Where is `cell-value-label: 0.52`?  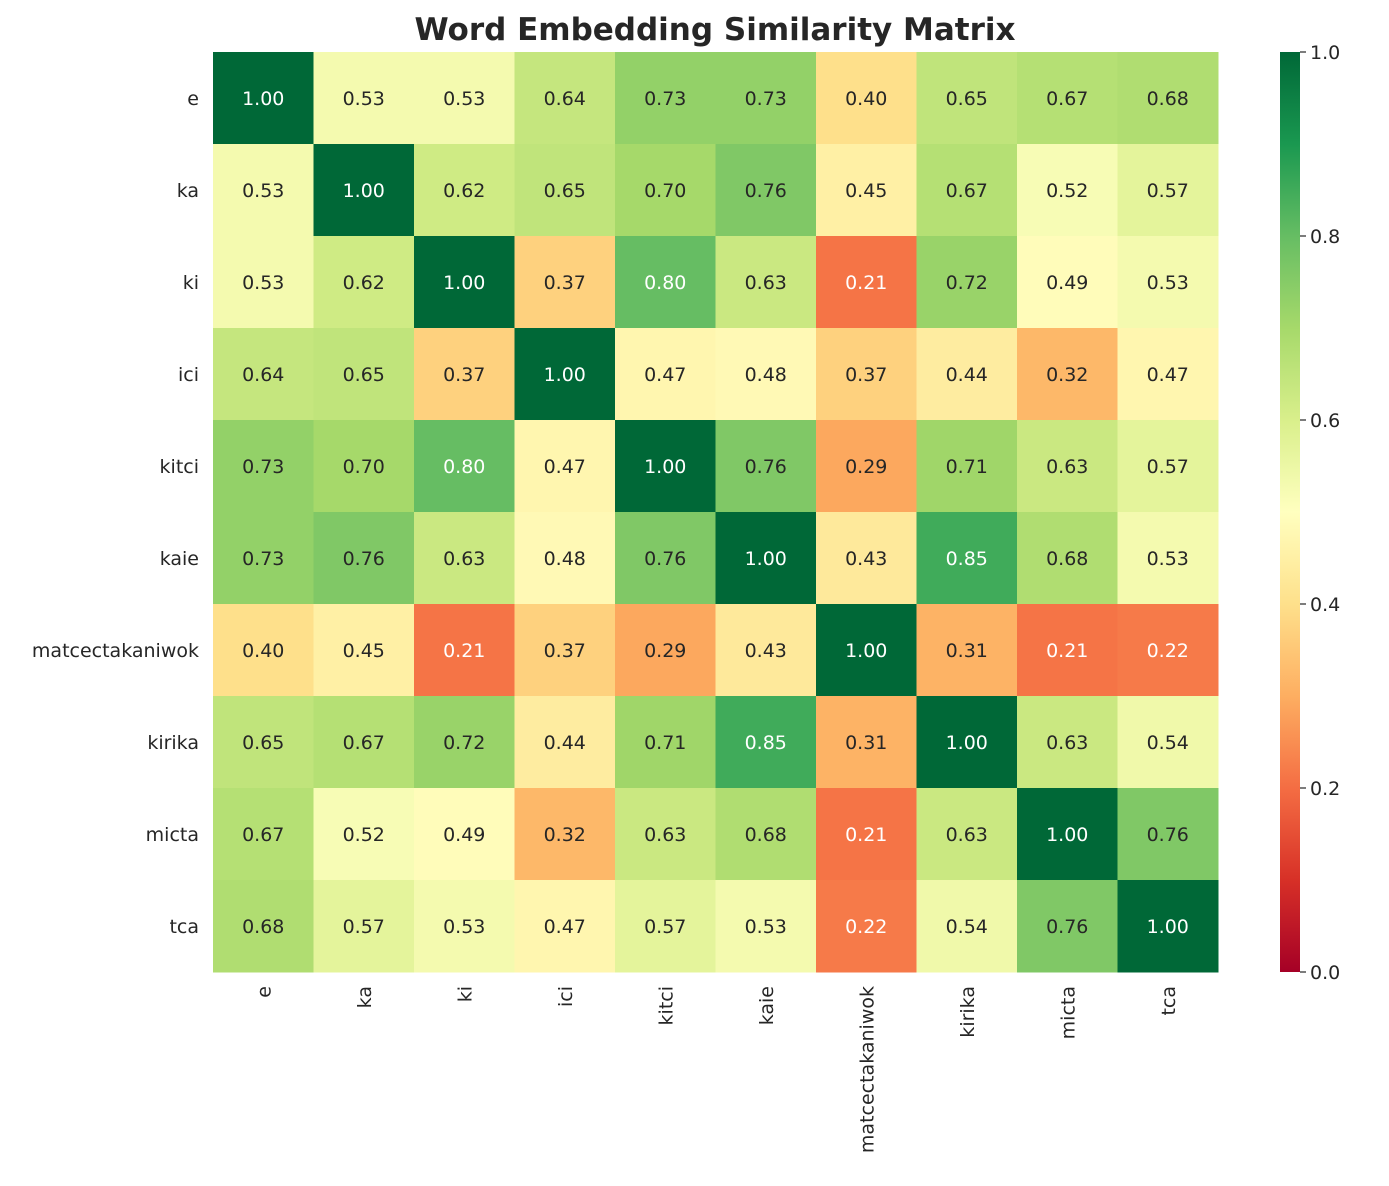
cell-value-label: 0.52 is located at coordinates (364, 835).